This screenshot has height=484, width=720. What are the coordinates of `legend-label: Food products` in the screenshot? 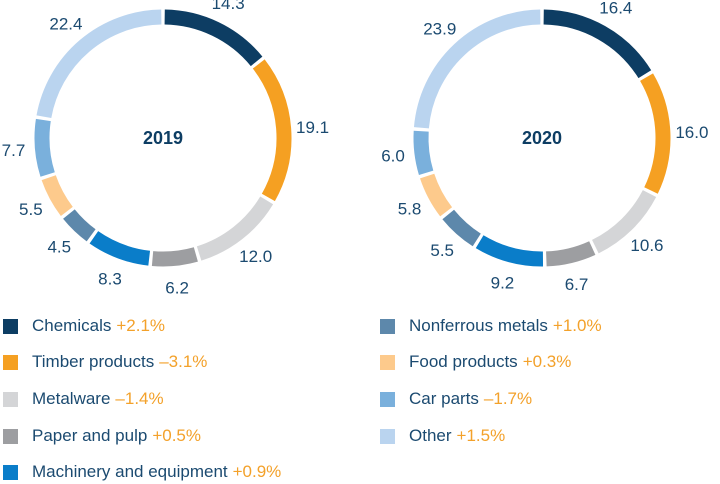 It's located at (463, 361).